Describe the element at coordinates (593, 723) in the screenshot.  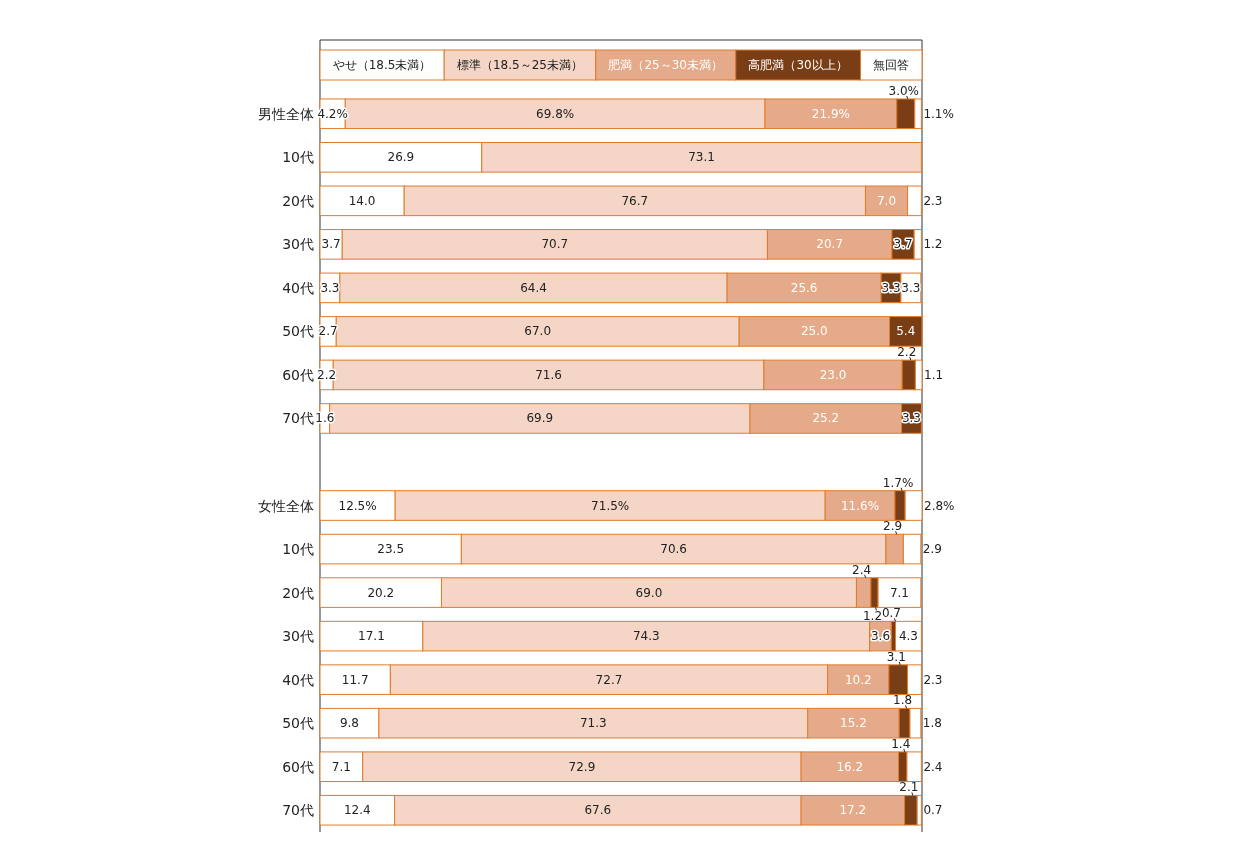
I see `data-label: 71.3` at that location.